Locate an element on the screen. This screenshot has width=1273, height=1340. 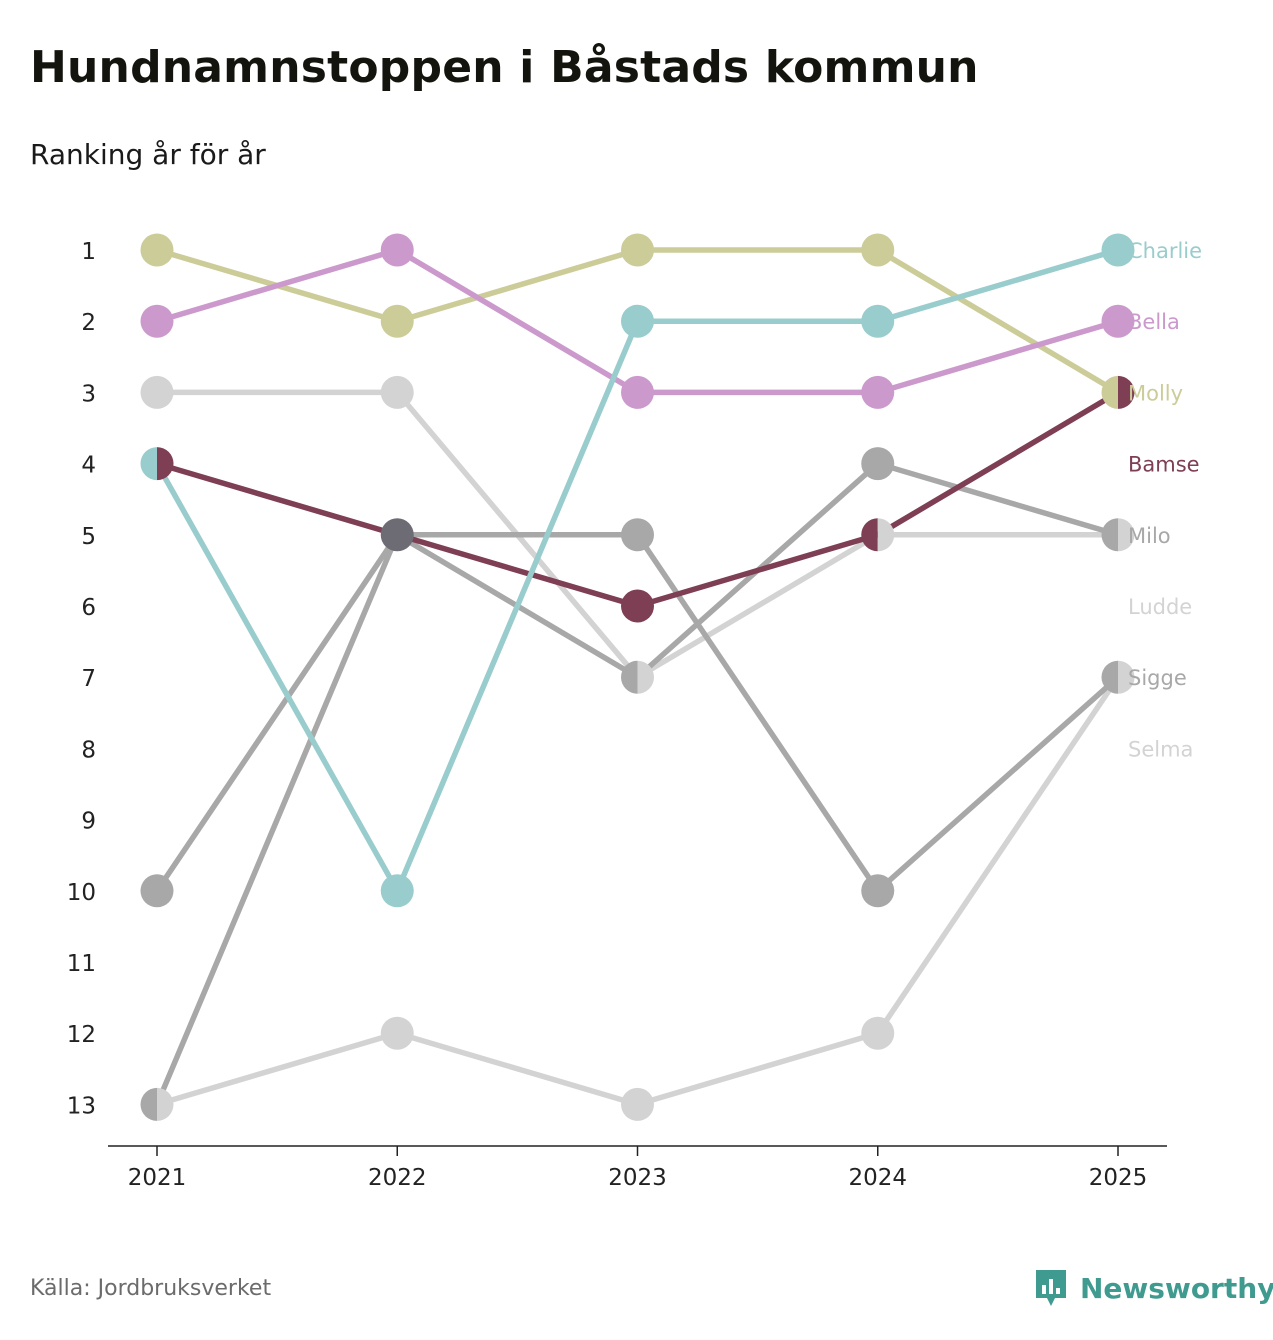
point-selma-2021 is located at coordinates (165, 1104).